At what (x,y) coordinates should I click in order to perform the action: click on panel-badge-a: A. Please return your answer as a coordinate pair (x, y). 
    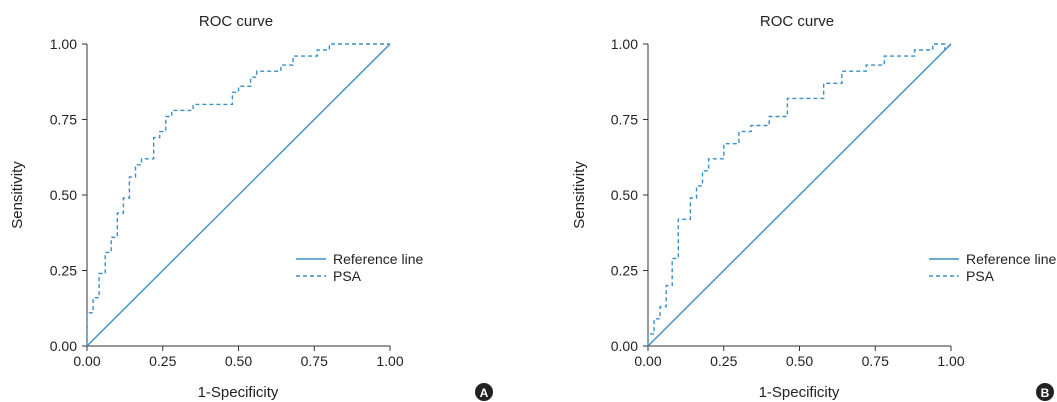
    Looking at the image, I should click on (484, 392).